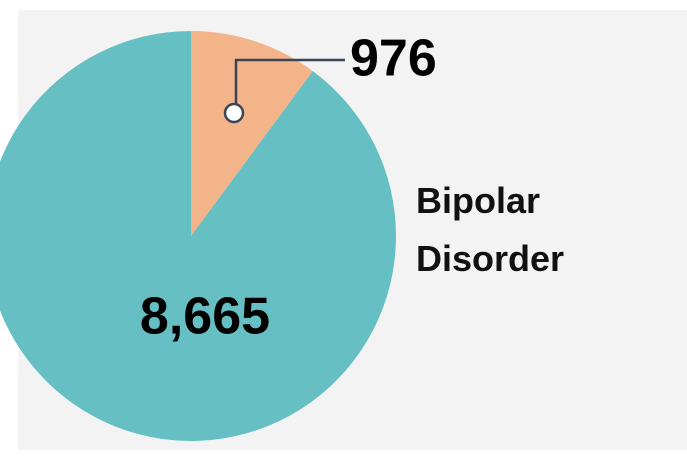  I want to click on value-label: 8,665, so click(205, 317).